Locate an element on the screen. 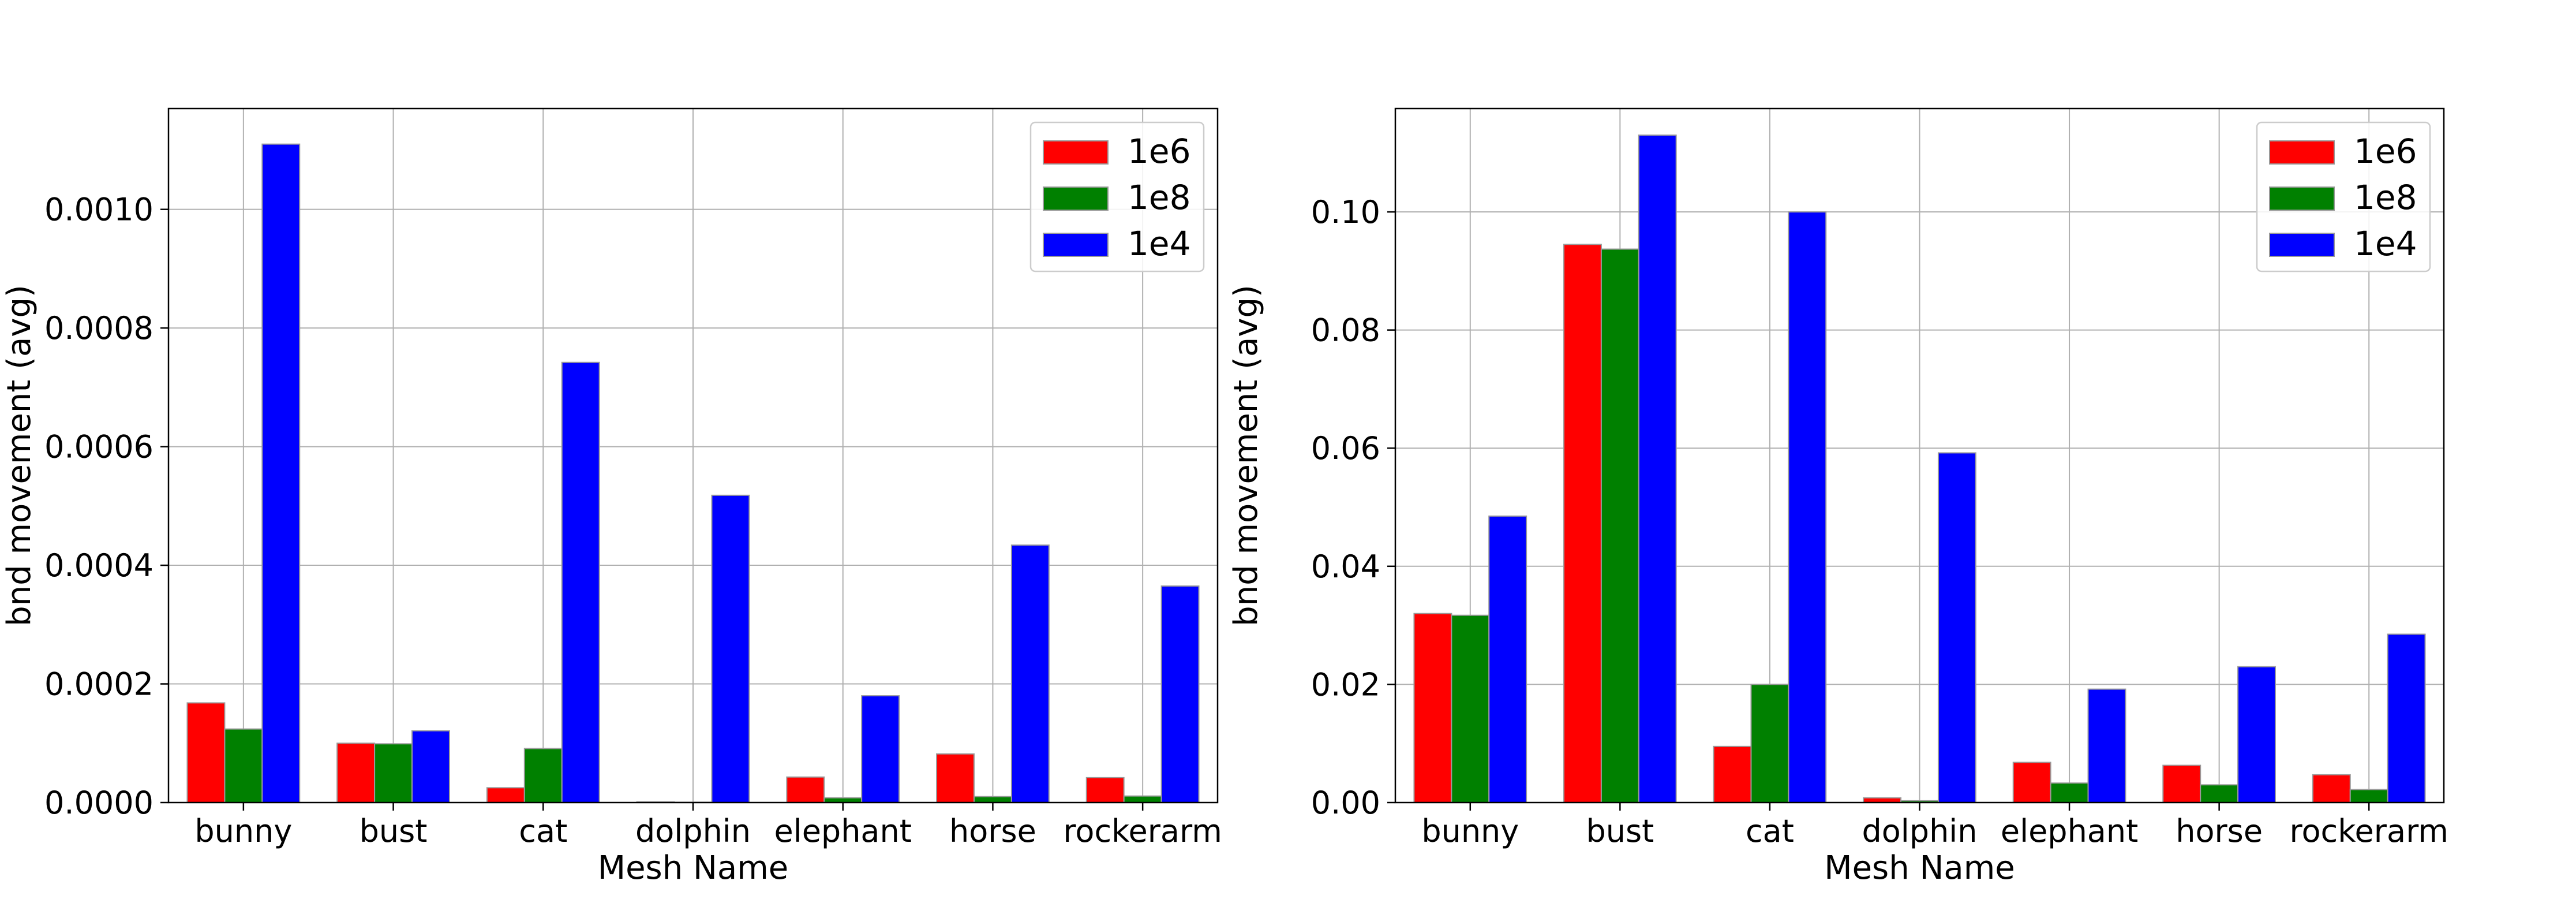  y-tick-label: 0.00 is located at coordinates (1346, 803).